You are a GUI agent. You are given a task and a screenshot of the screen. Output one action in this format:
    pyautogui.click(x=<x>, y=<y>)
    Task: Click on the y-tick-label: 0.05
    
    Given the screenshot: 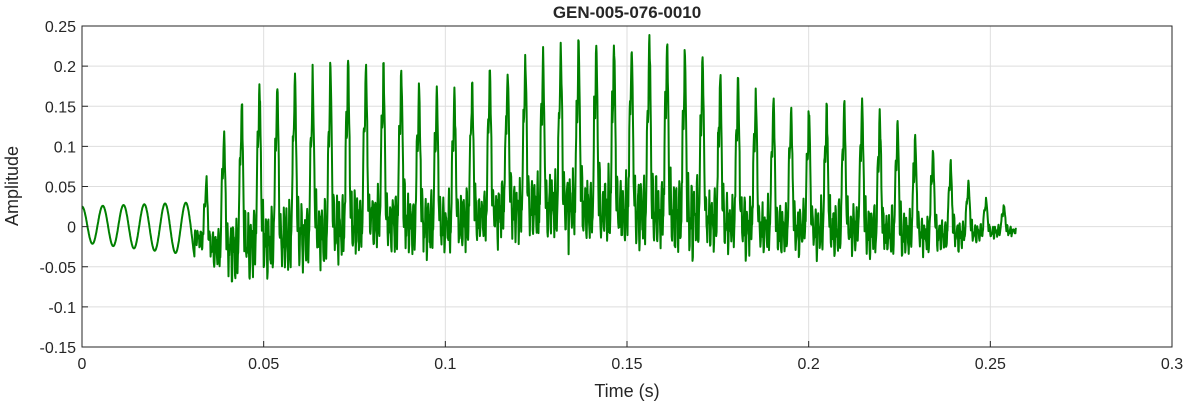 What is the action you would take?
    pyautogui.click(x=60, y=188)
    